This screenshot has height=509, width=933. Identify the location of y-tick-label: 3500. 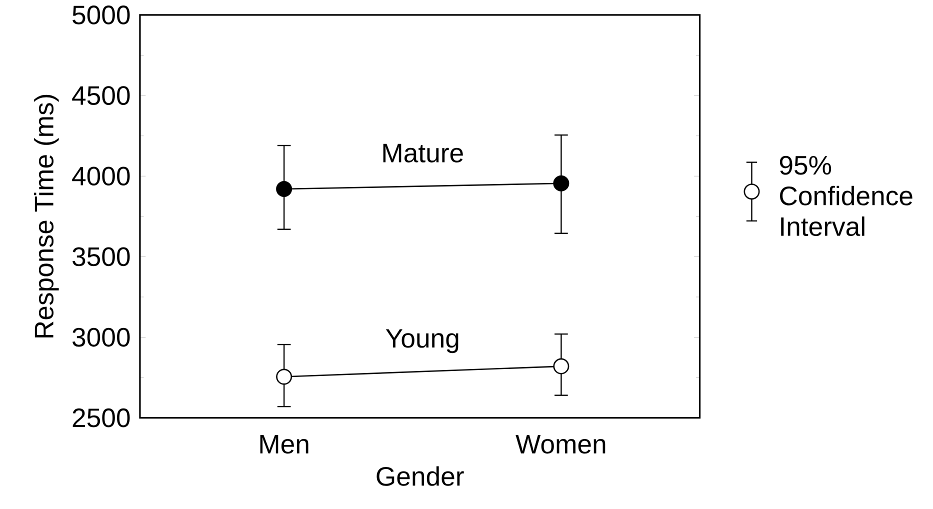
(101, 256).